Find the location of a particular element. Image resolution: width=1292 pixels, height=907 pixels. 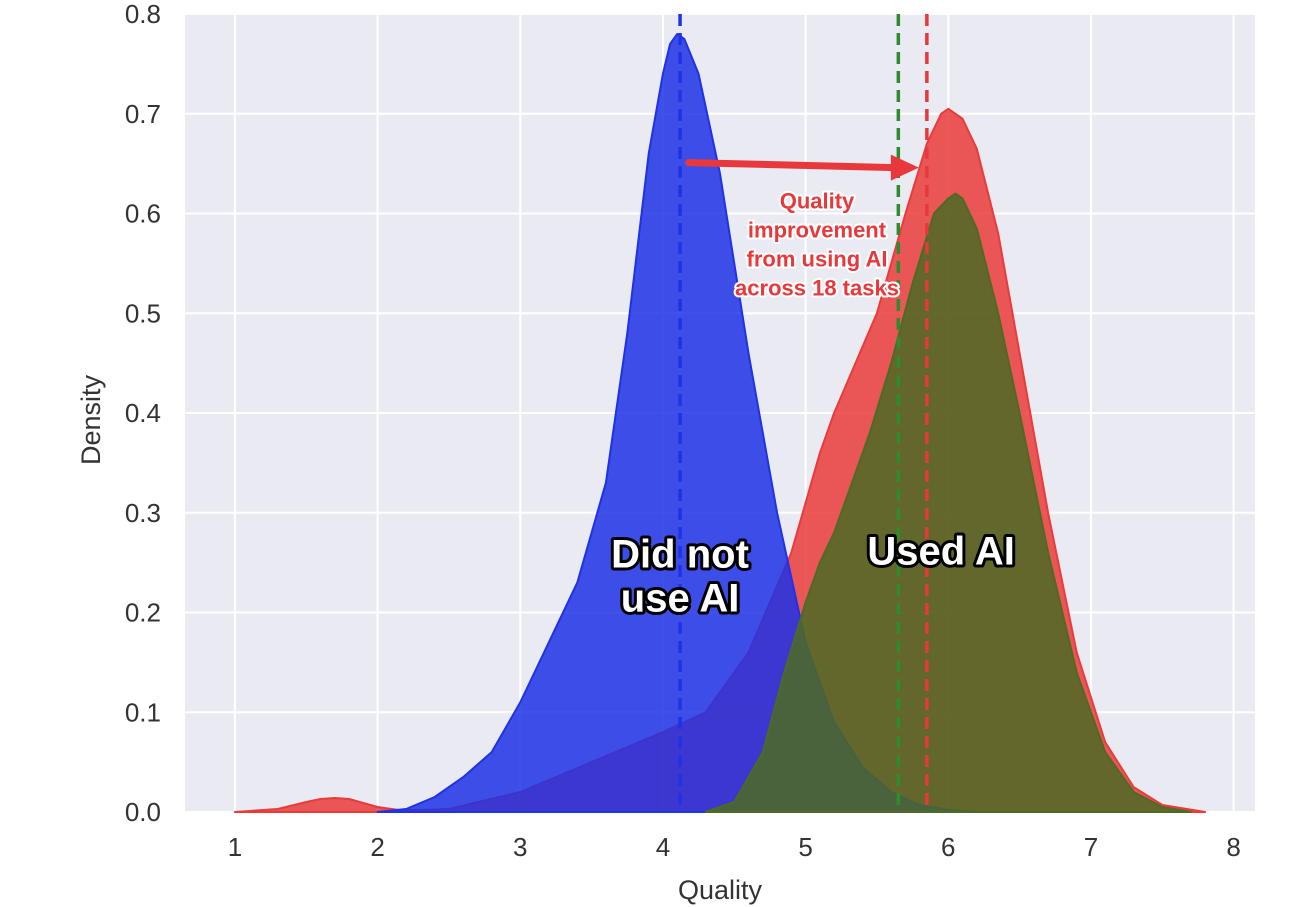

improvement-annotation-line: across 18 tasks is located at coordinates (817, 288).